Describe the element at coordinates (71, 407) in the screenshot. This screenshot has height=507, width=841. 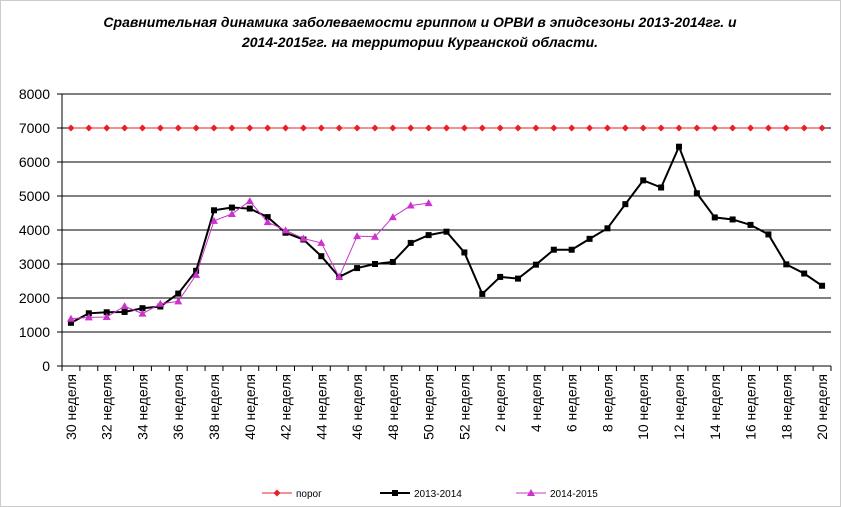
I see `x-tick-label: 30 неделя` at that location.